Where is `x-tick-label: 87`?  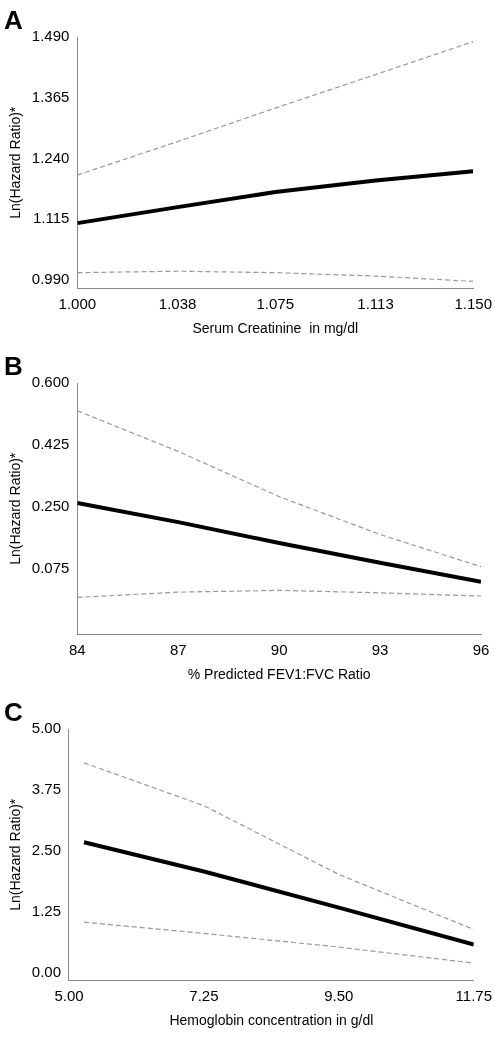 x-tick-label: 87 is located at coordinates (178, 650).